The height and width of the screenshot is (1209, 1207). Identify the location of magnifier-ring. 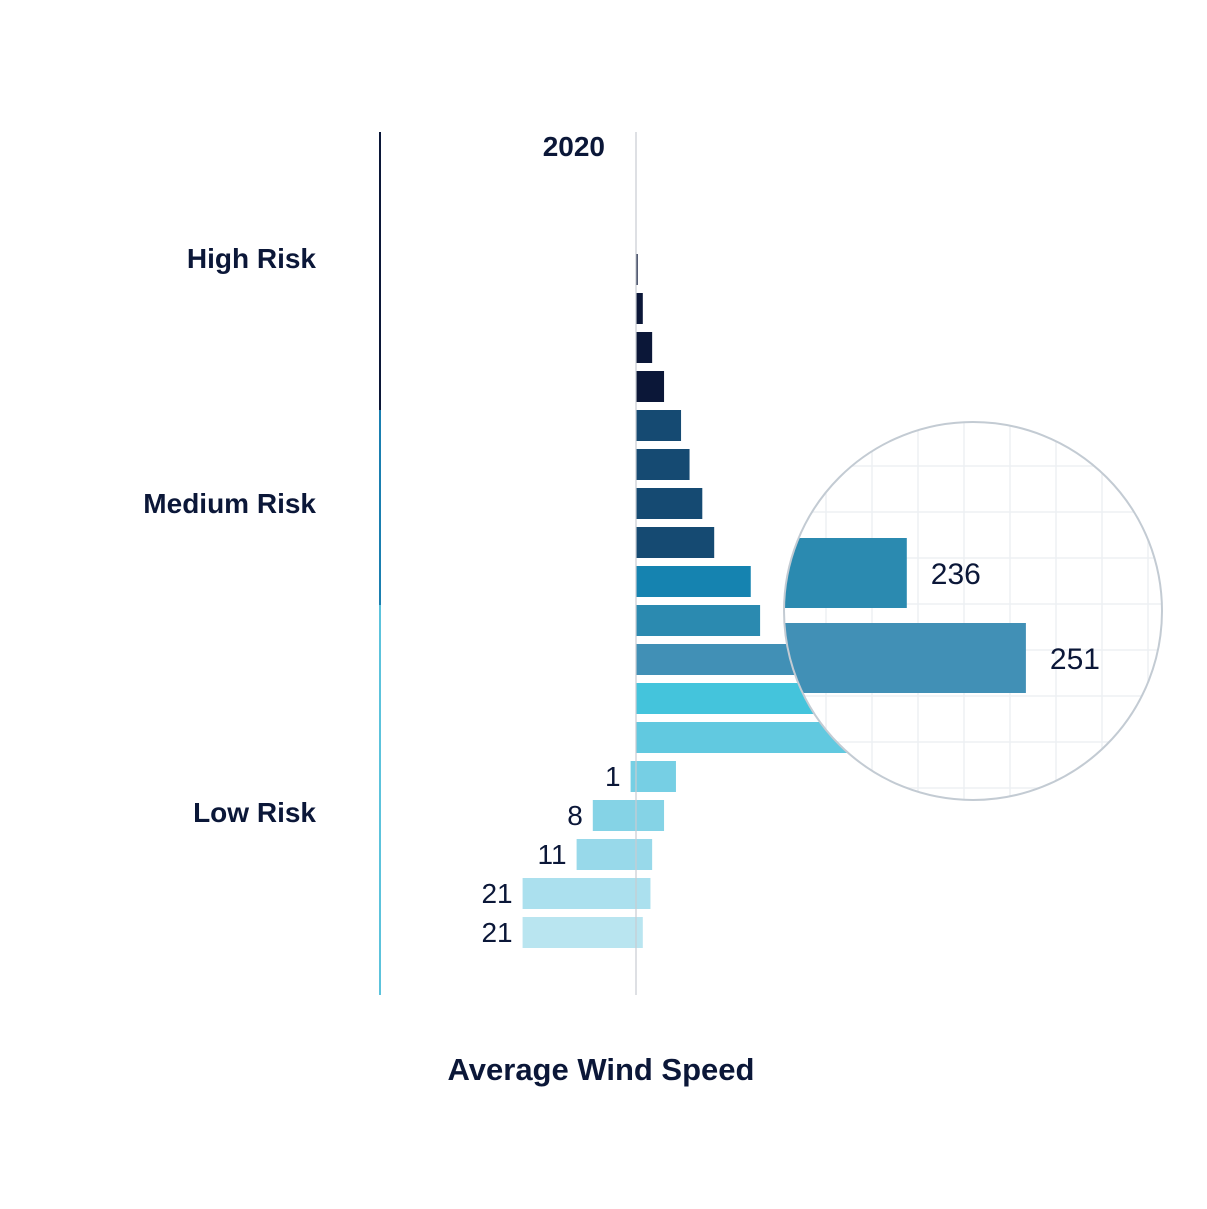
(973, 611).